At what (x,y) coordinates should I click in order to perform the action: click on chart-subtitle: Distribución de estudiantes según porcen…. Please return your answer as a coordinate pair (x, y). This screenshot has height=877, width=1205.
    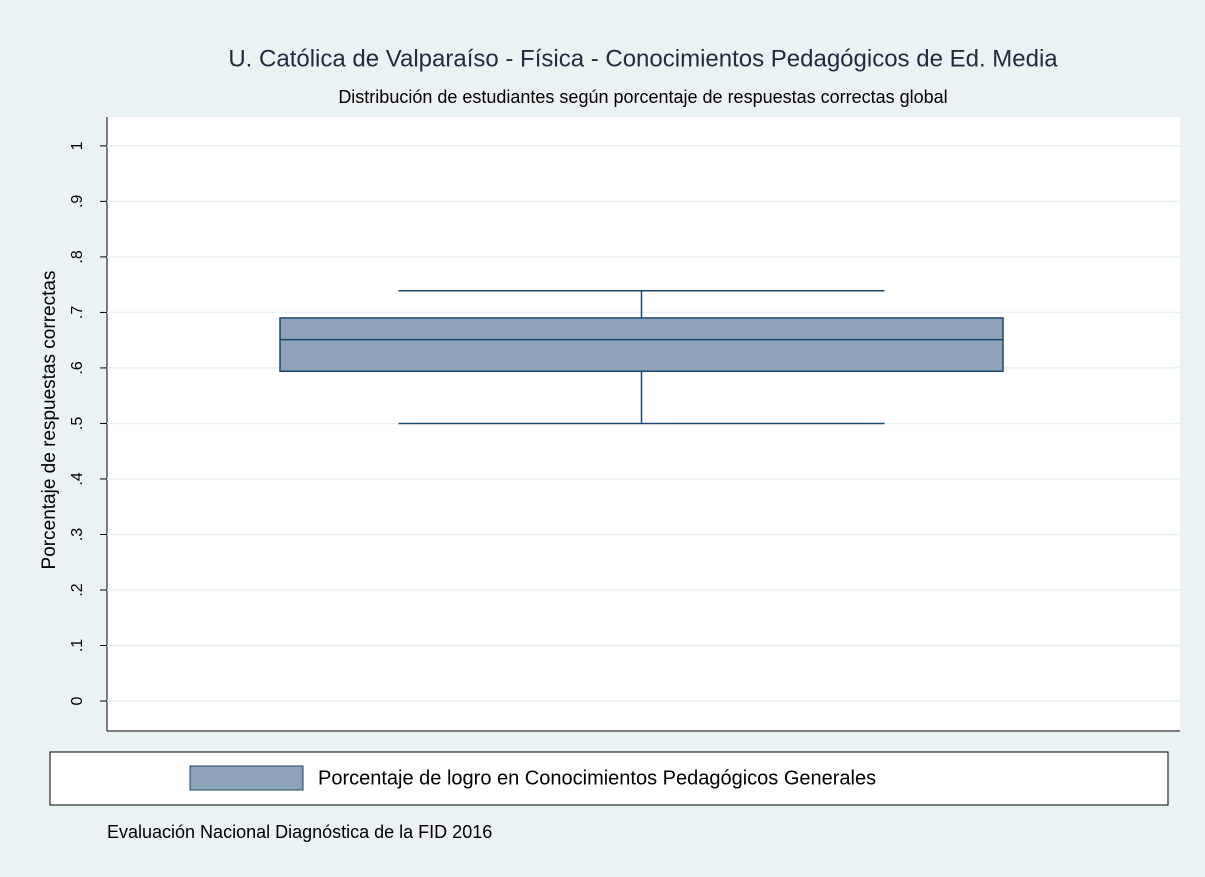
    Looking at the image, I should click on (642, 97).